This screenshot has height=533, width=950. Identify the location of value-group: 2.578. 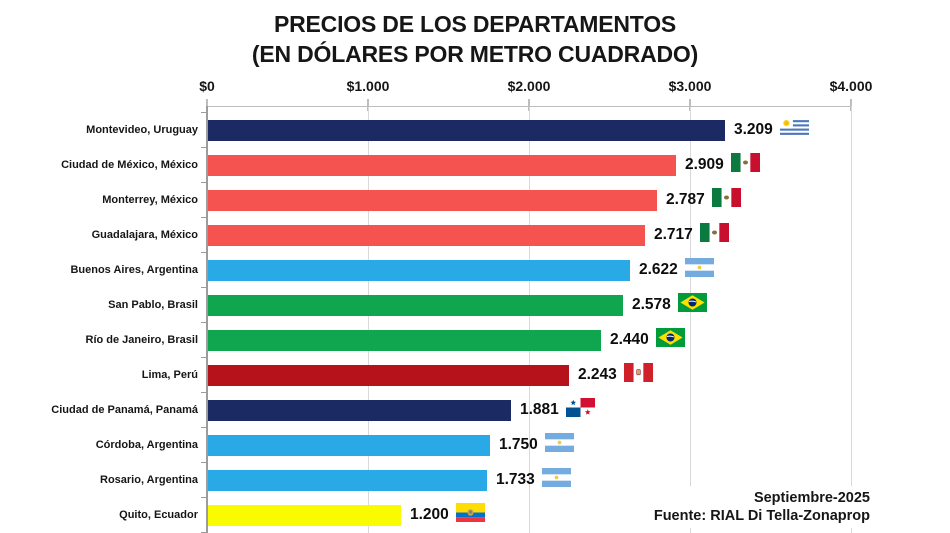
(669, 305).